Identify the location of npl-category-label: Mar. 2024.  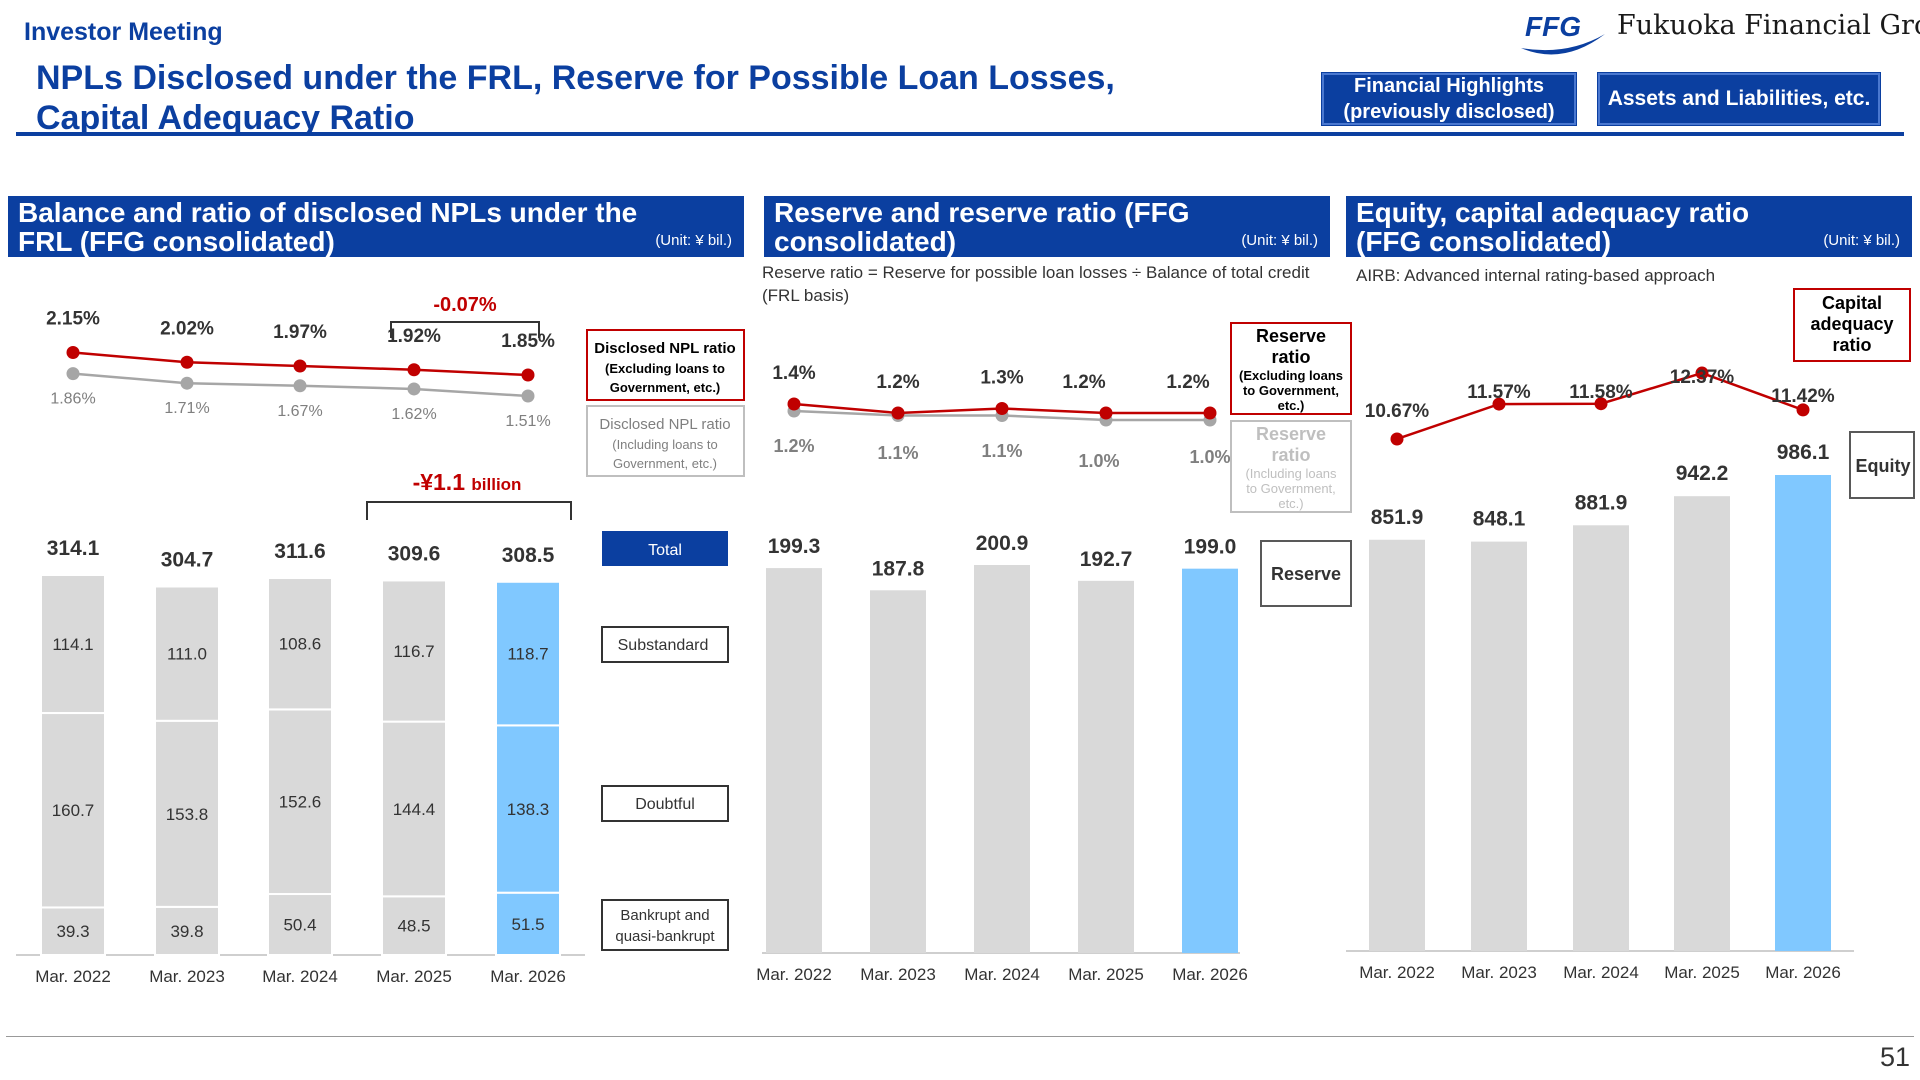
(300, 976).